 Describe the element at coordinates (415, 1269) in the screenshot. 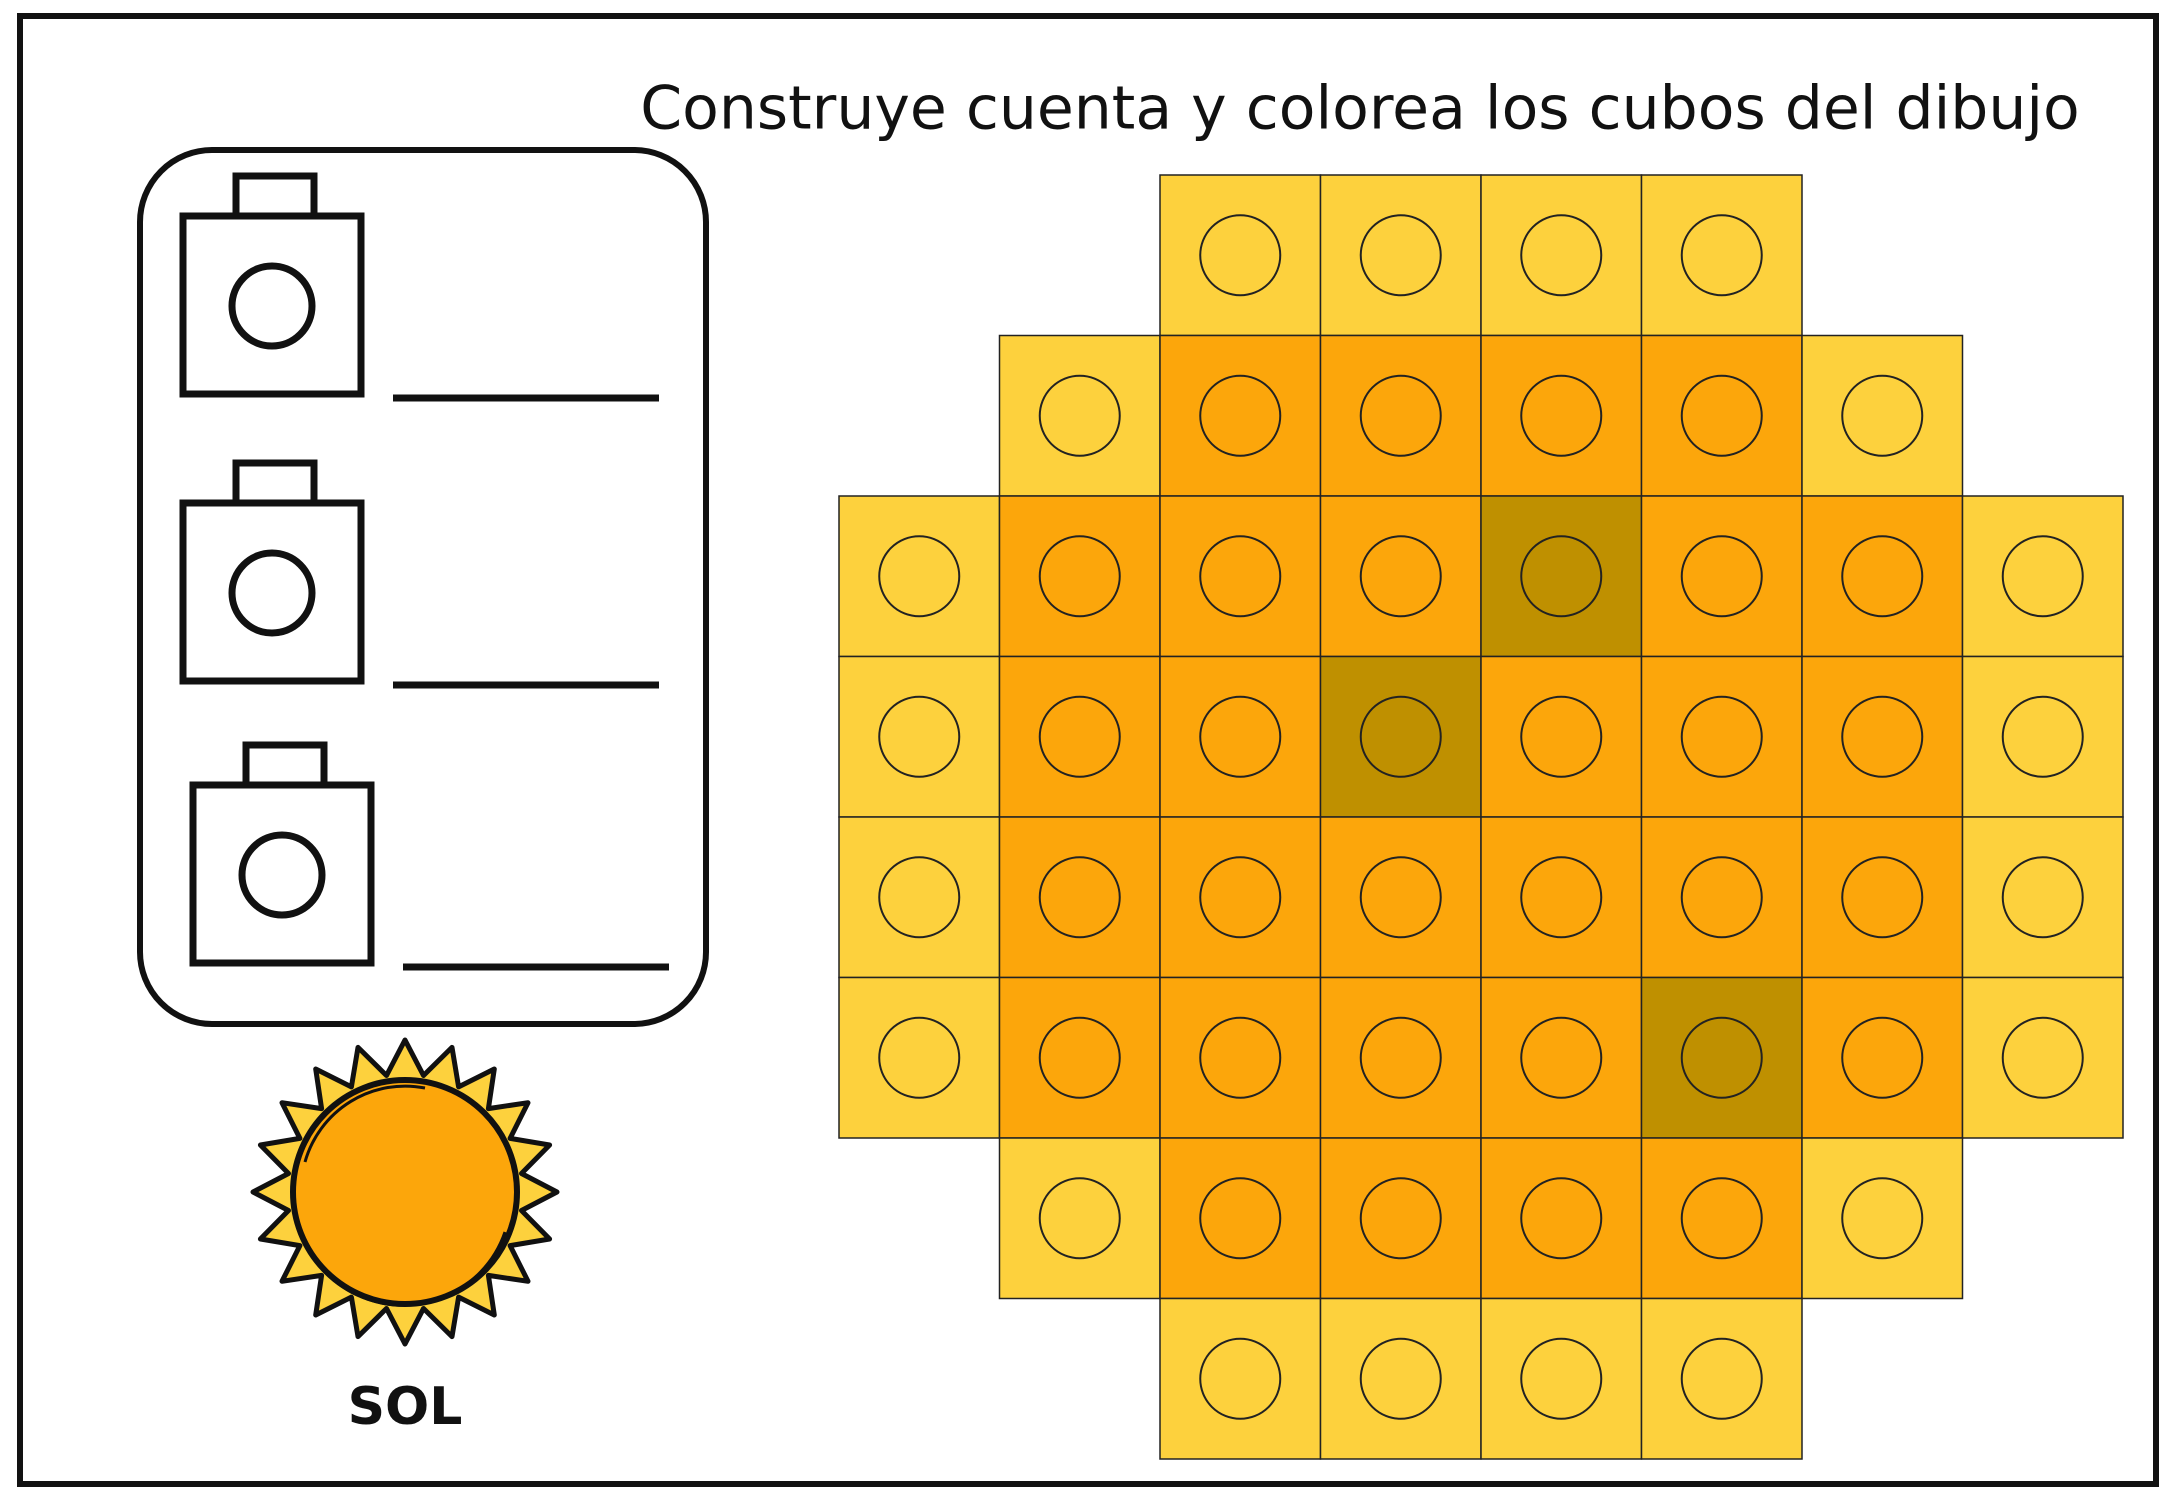

I see `sun-shade` at that location.